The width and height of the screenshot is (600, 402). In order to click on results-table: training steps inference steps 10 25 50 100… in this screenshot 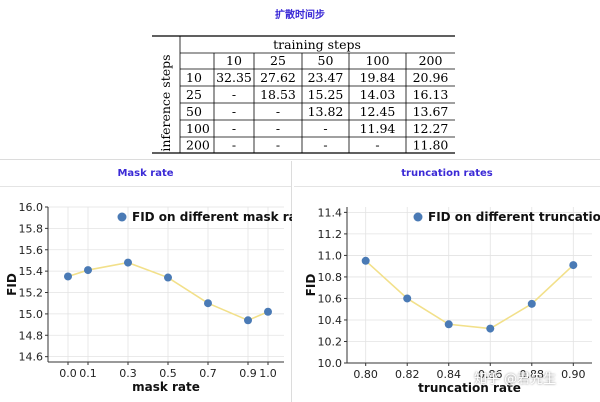, I will do `click(303, 94)`.